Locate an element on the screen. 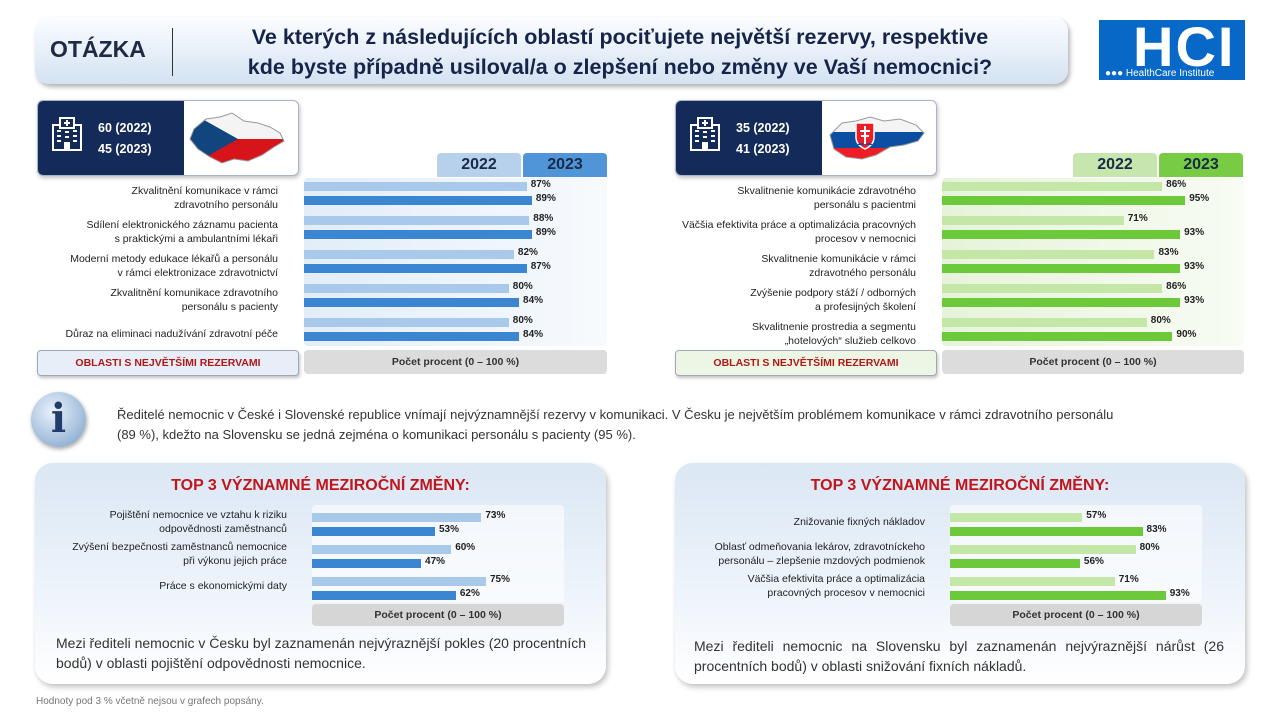 The image size is (1280, 720). sk_changes-data-label: 57% is located at coordinates (1096, 515).